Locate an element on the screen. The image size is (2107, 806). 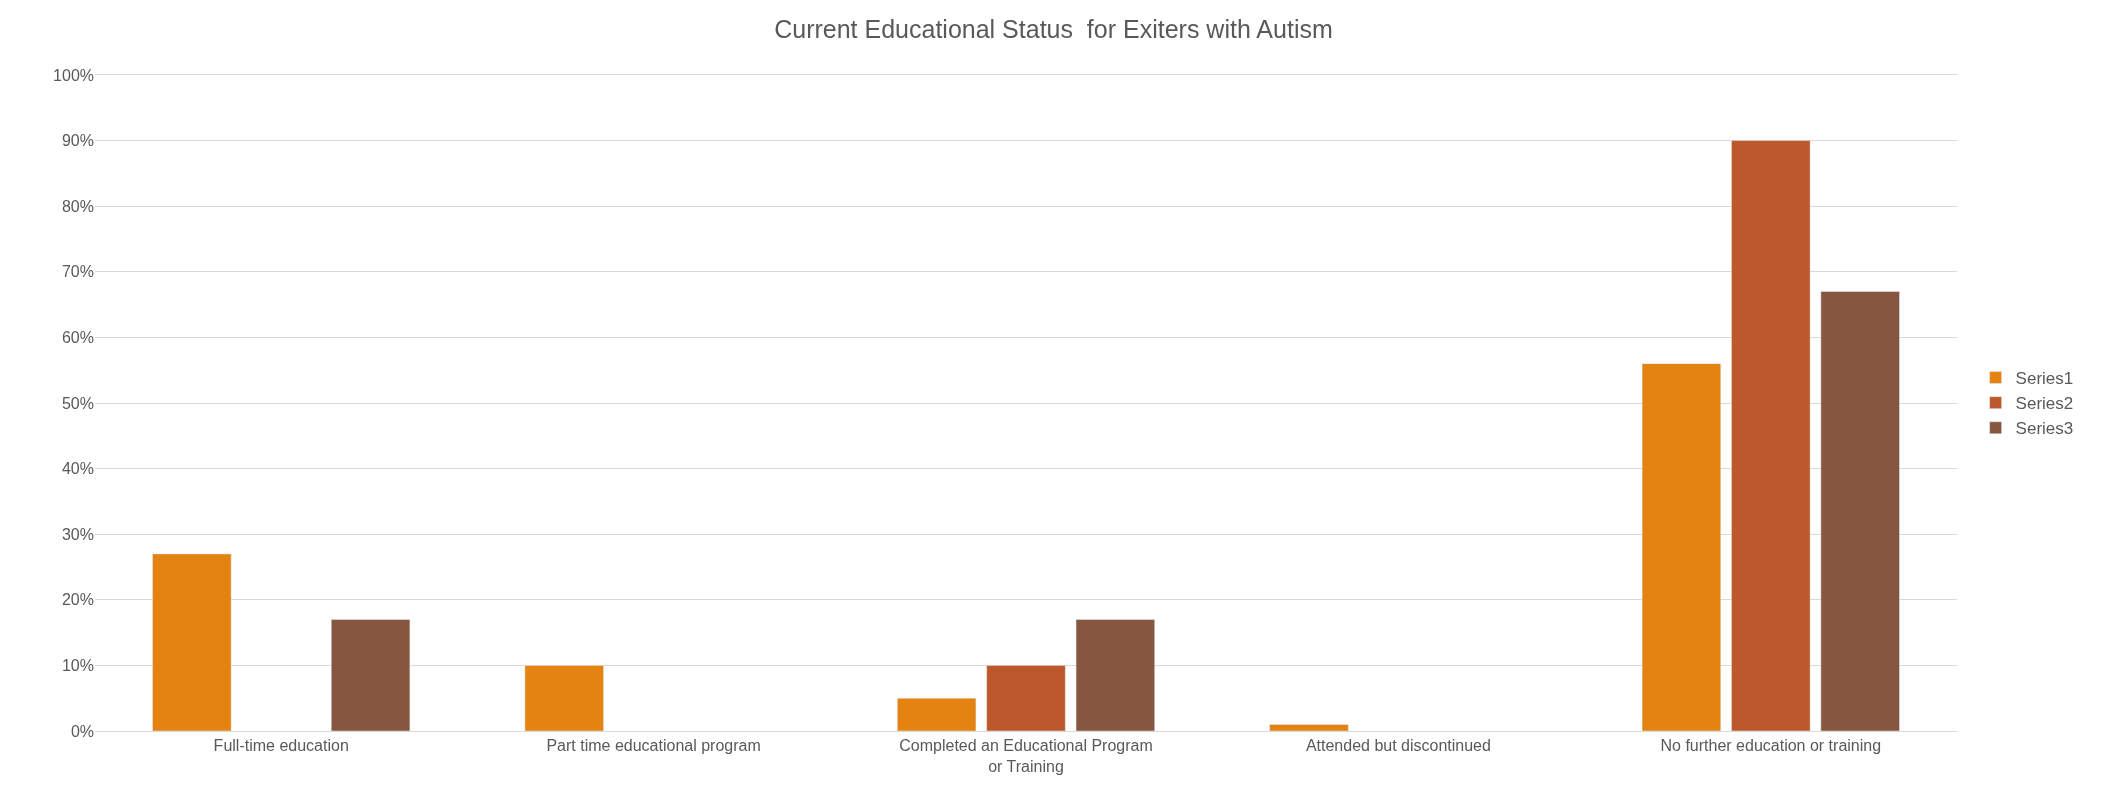
x-tick-label: Attended but discontinued is located at coordinates (1398, 746).